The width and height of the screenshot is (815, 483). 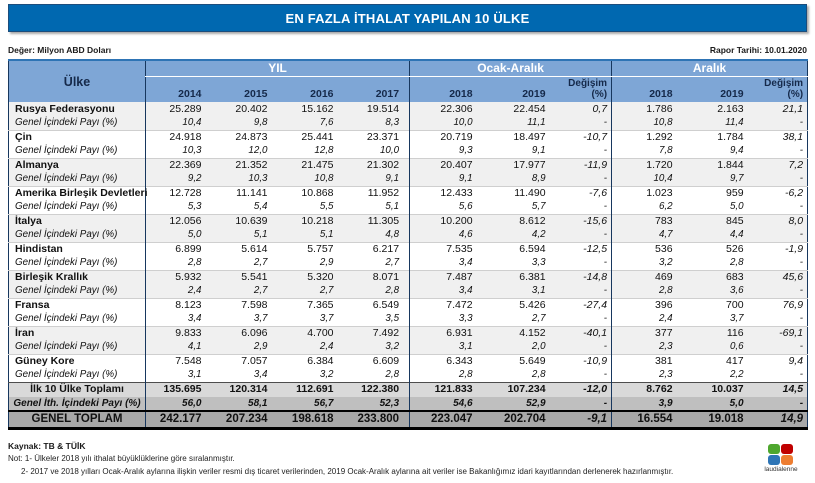 I want to click on ar-value: 1.292, so click(x=647, y=136).